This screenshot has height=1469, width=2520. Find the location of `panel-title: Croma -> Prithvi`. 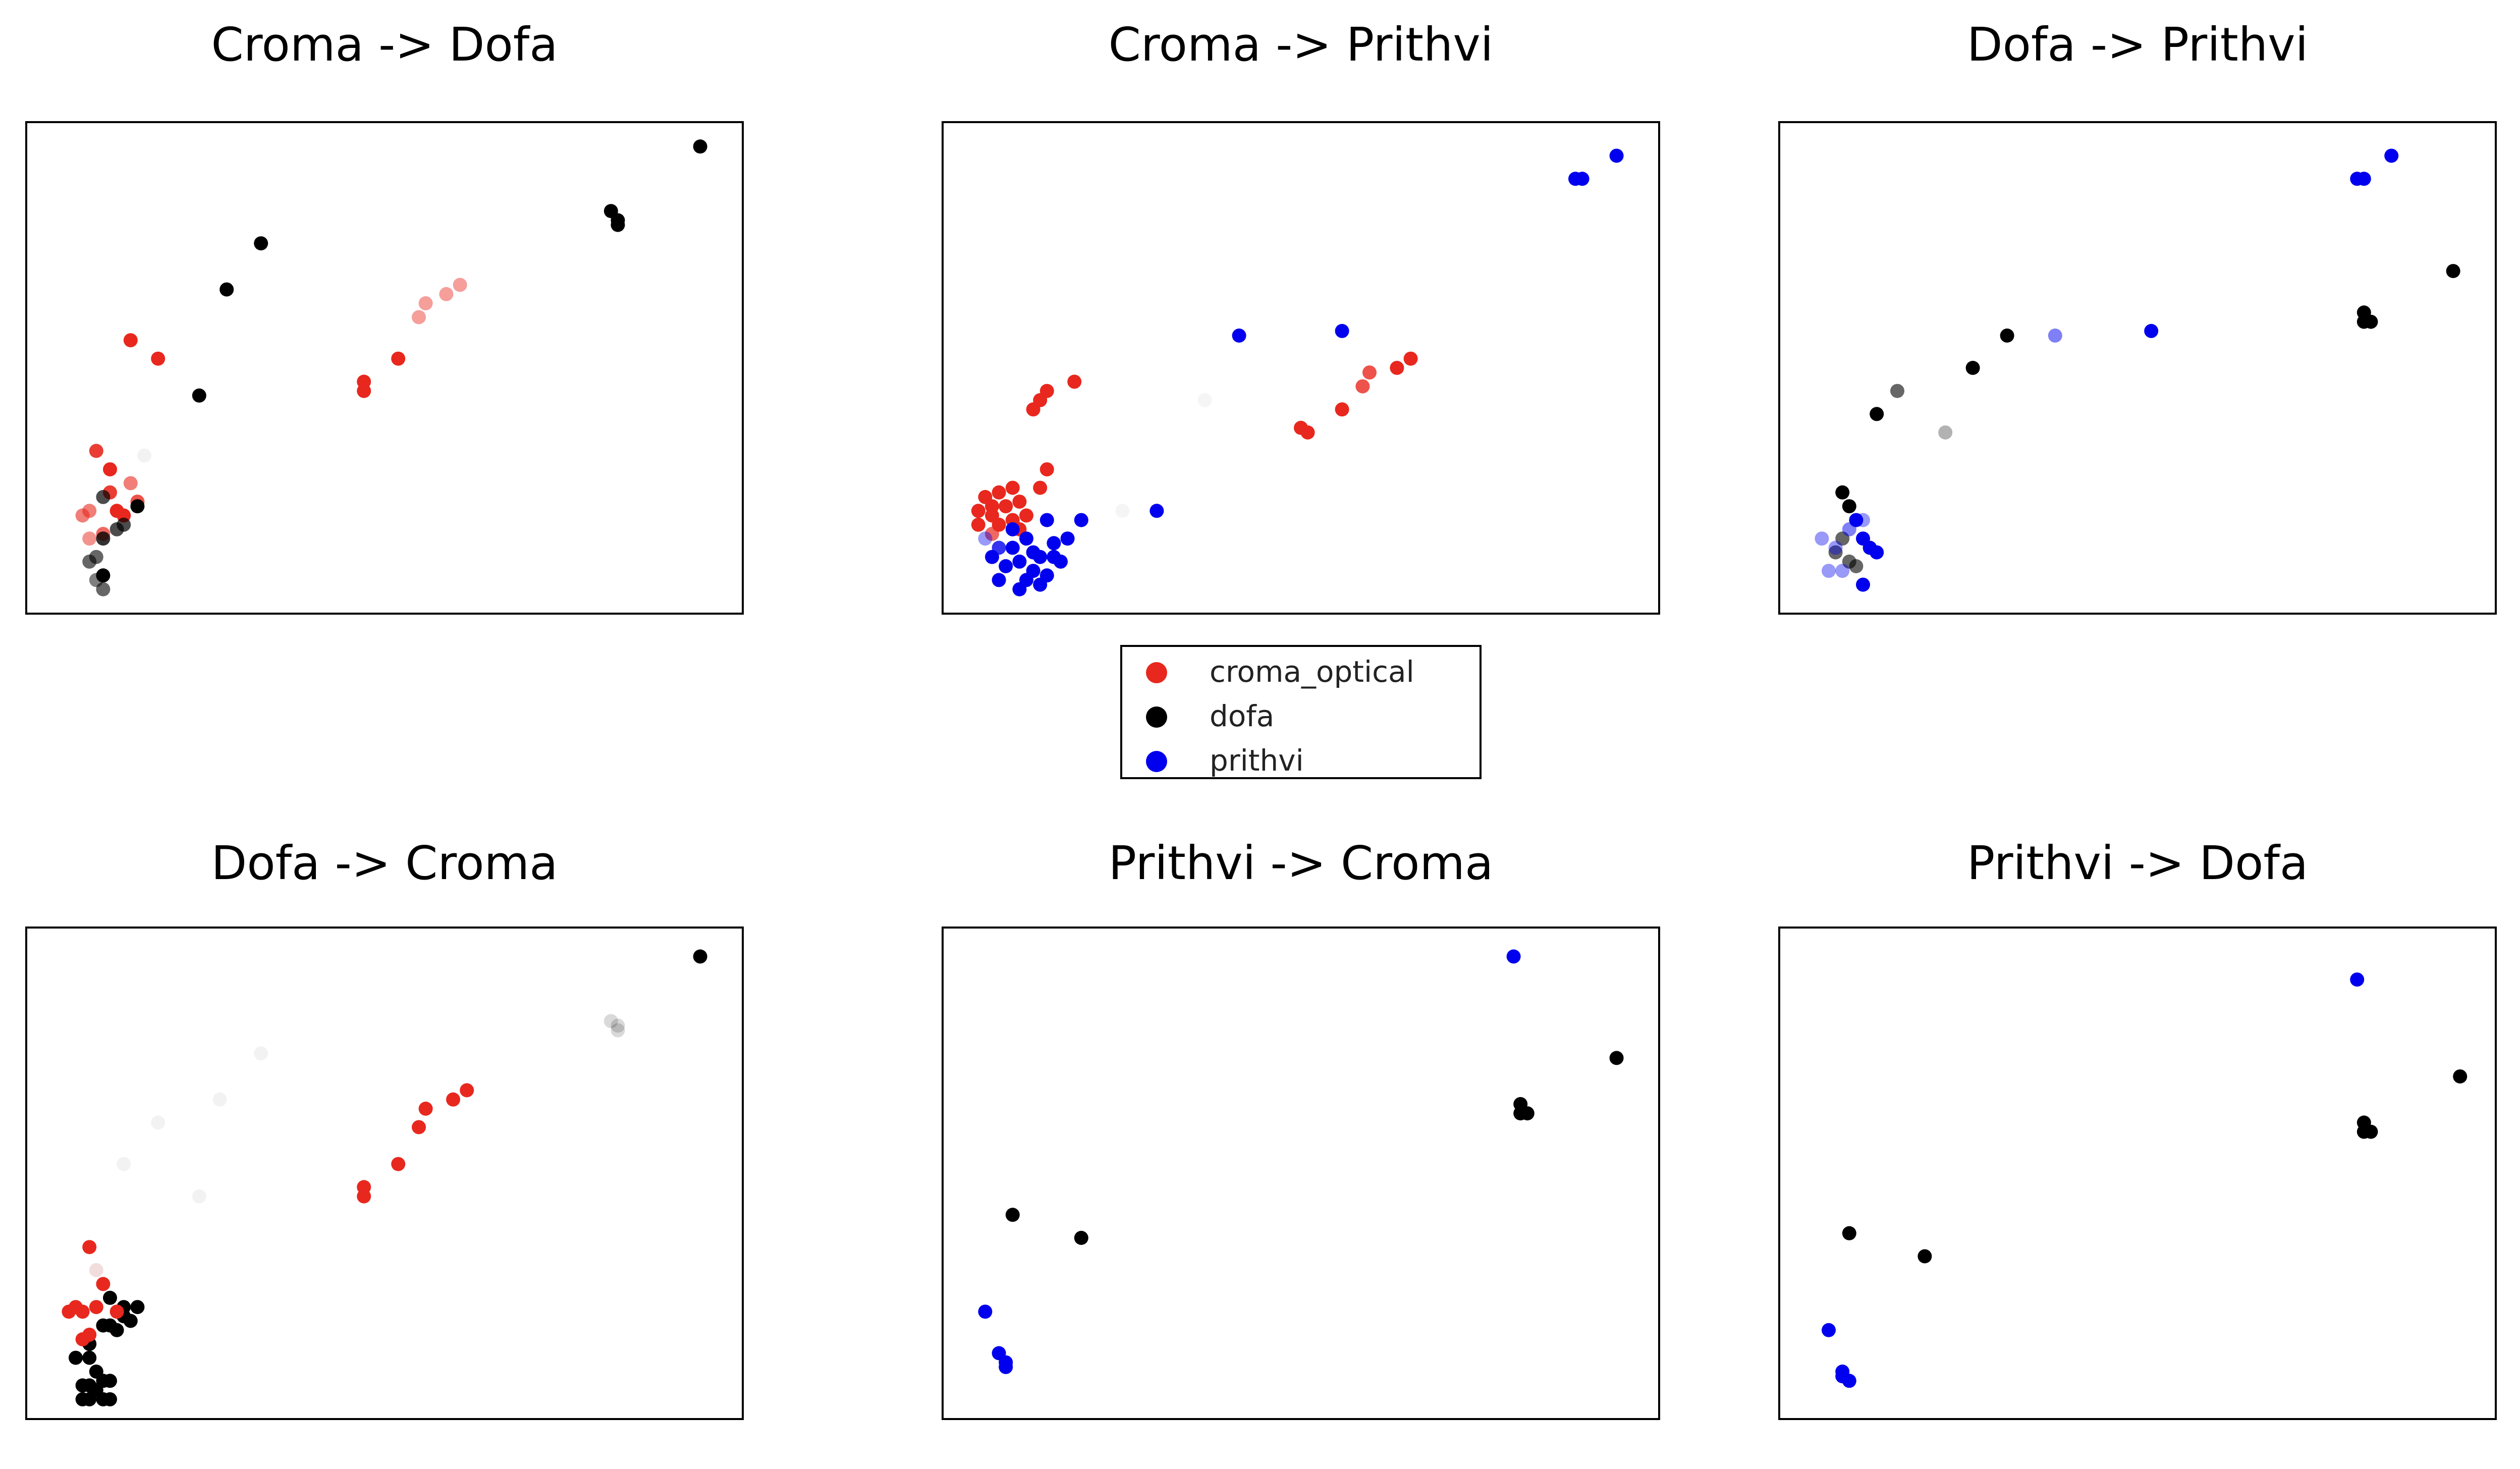

panel-title: Croma -> Prithvi is located at coordinates (1301, 45).